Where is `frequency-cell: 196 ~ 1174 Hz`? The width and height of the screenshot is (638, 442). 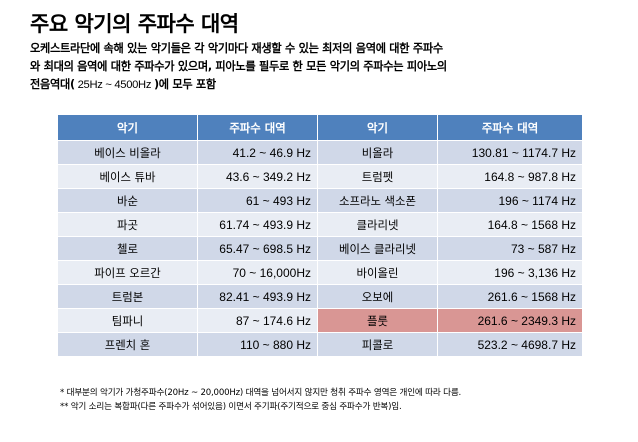
frequency-cell: 196 ~ 1174 Hz is located at coordinates (510, 200).